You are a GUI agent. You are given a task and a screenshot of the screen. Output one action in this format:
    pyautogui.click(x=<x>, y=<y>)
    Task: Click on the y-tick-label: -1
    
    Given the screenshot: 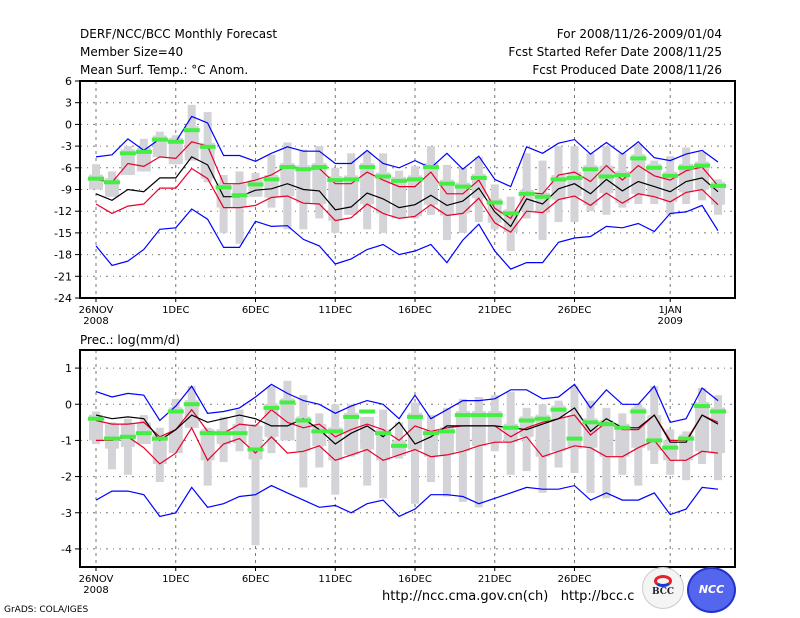 What is the action you would take?
    pyautogui.click(x=66, y=440)
    